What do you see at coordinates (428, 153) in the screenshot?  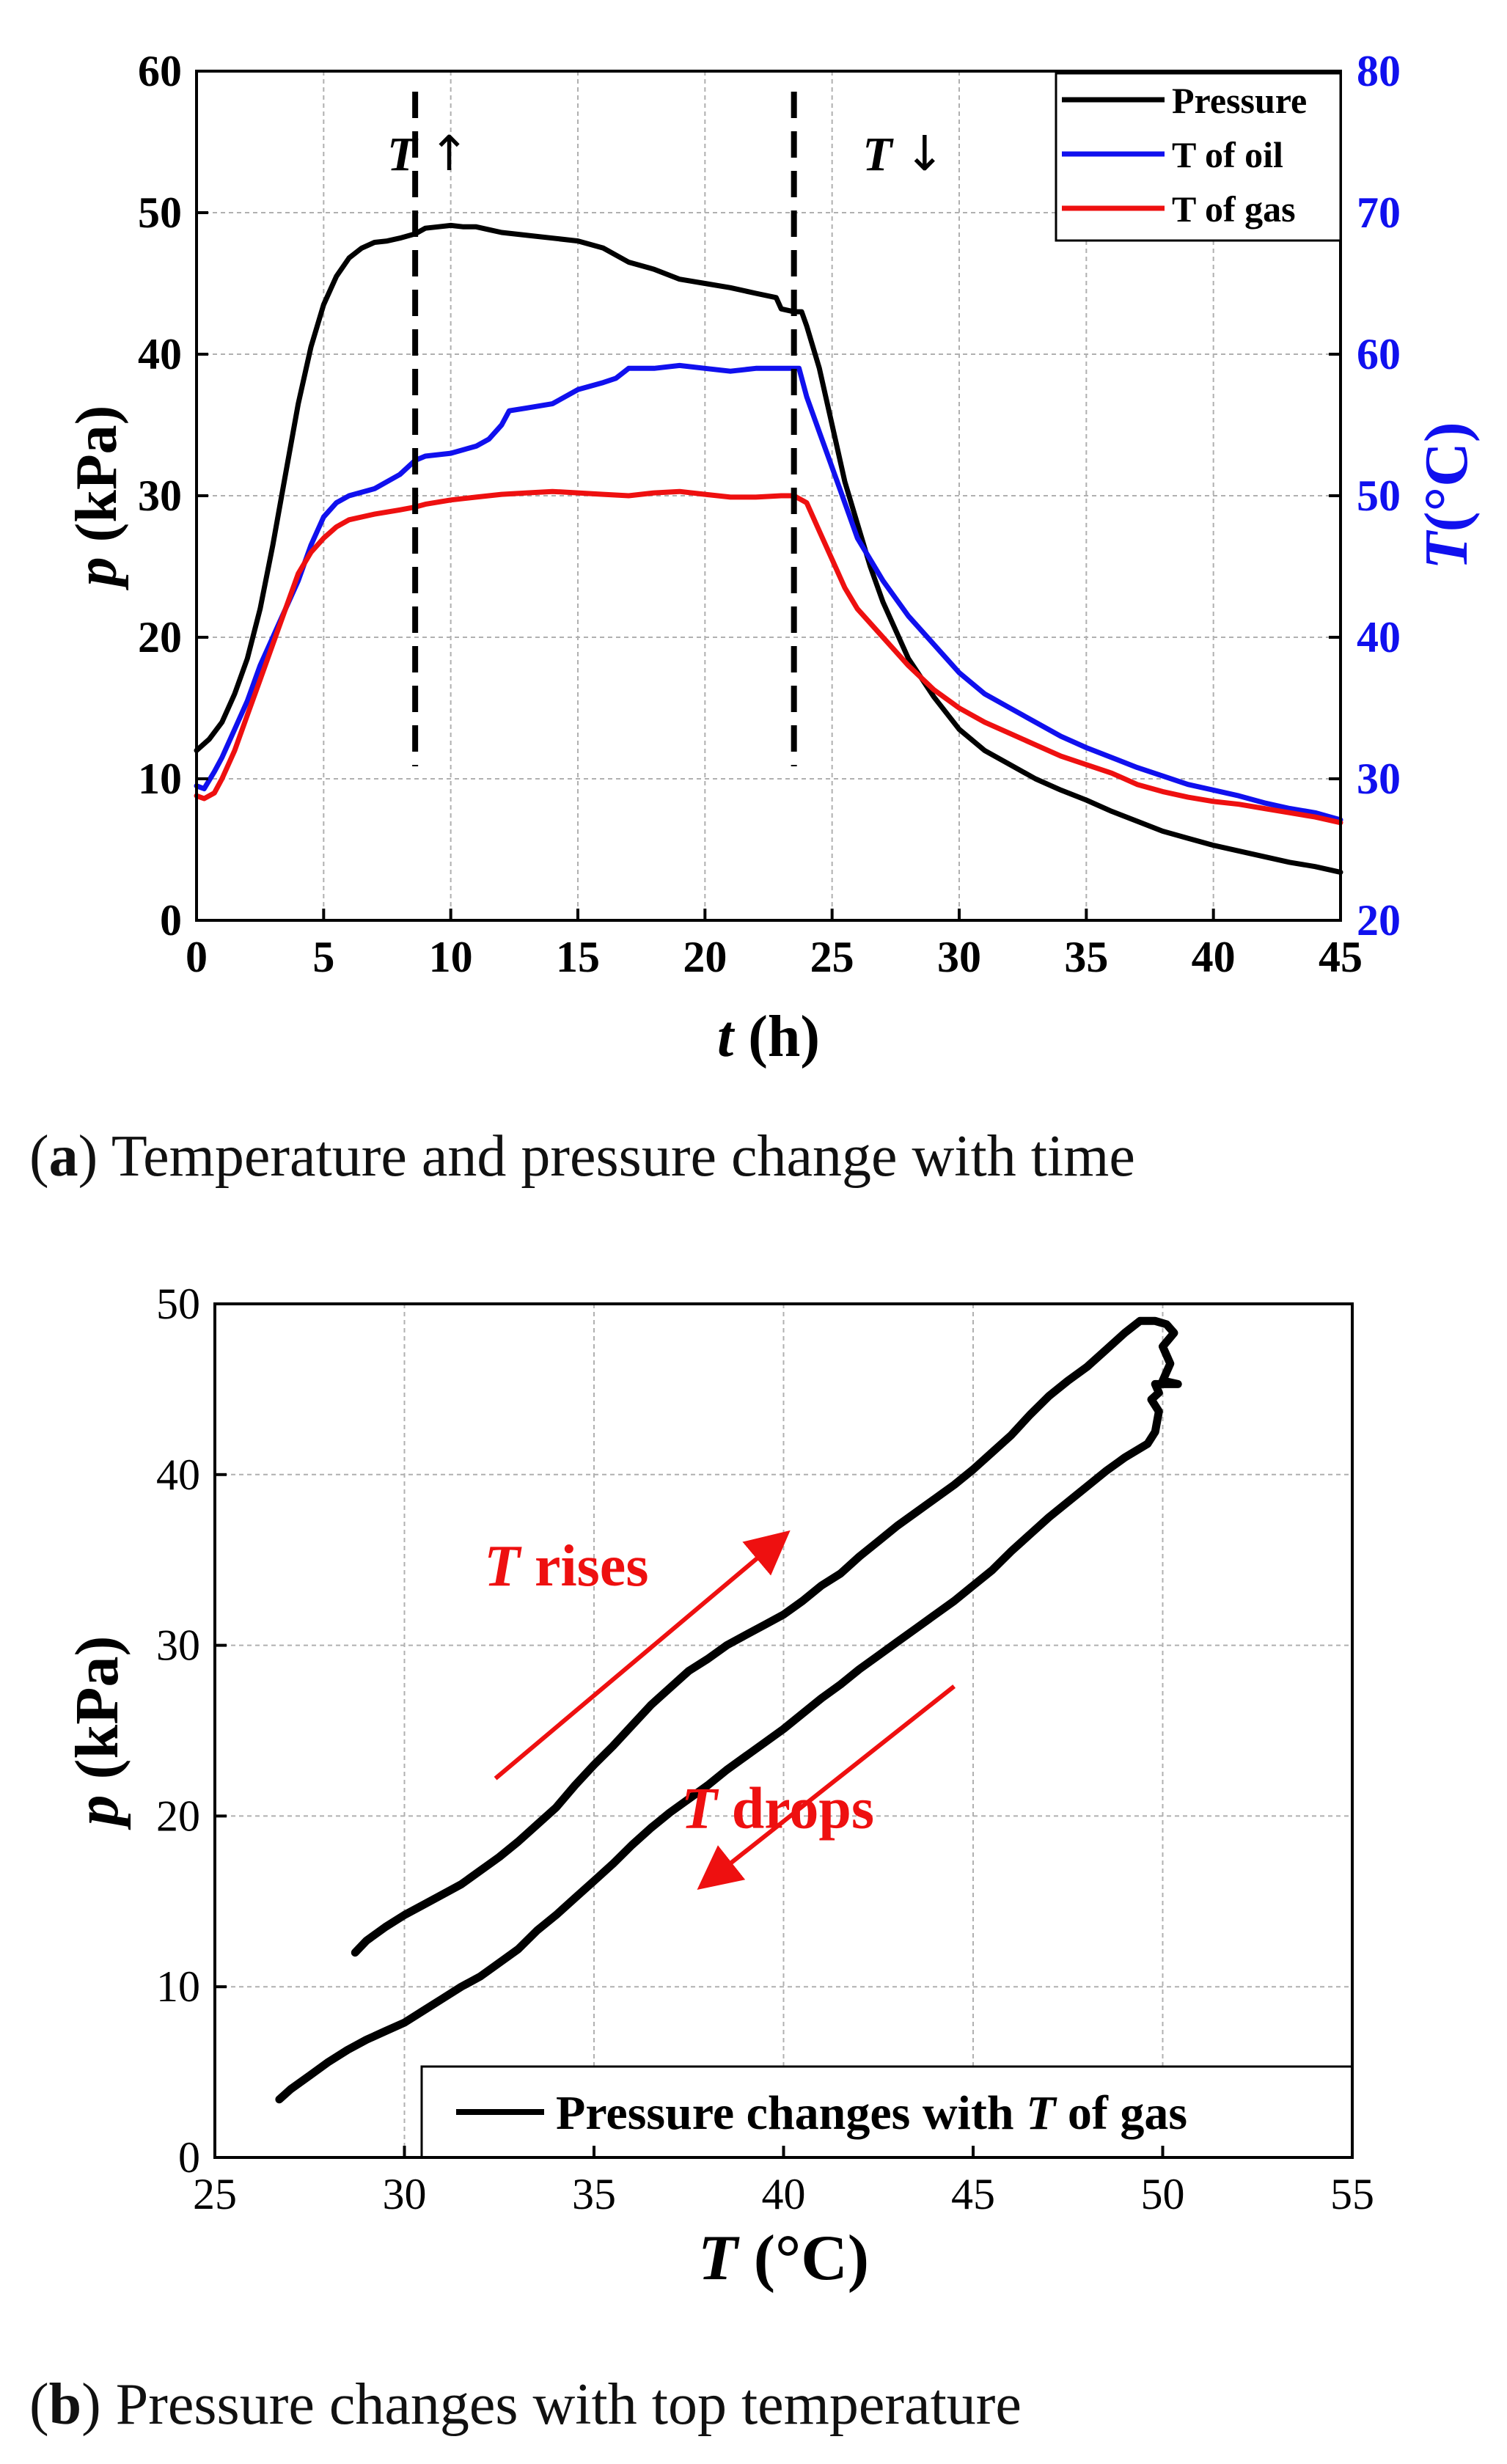 I see `annotation-0: T ↑` at bounding box center [428, 153].